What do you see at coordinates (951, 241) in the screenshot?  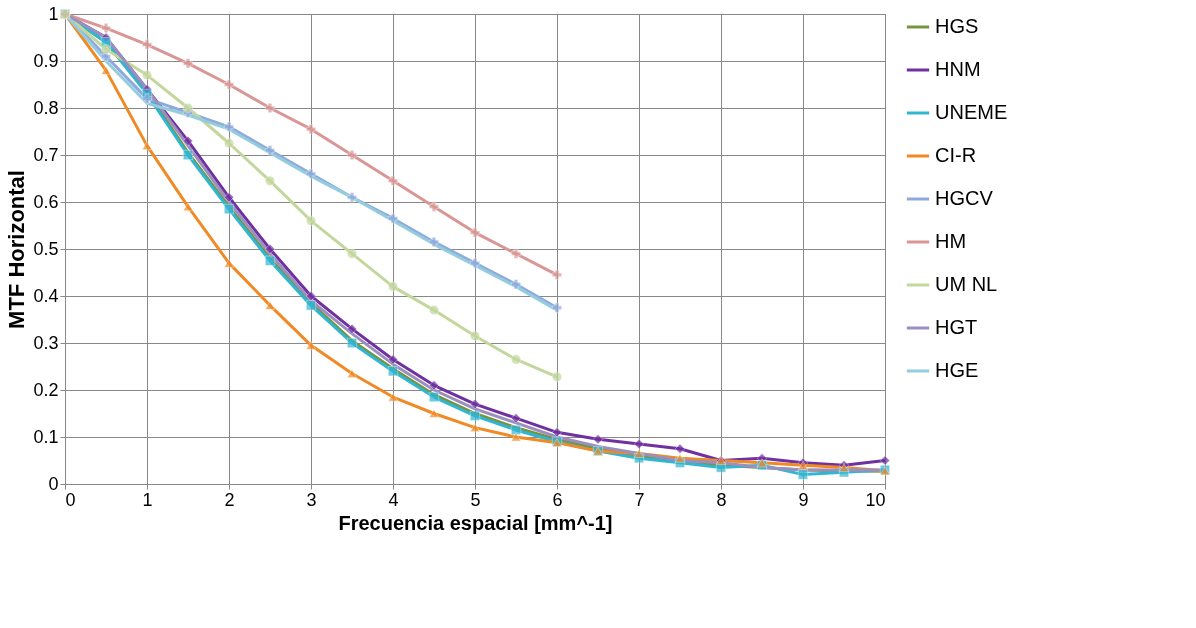 I see `legend-label: HM` at bounding box center [951, 241].